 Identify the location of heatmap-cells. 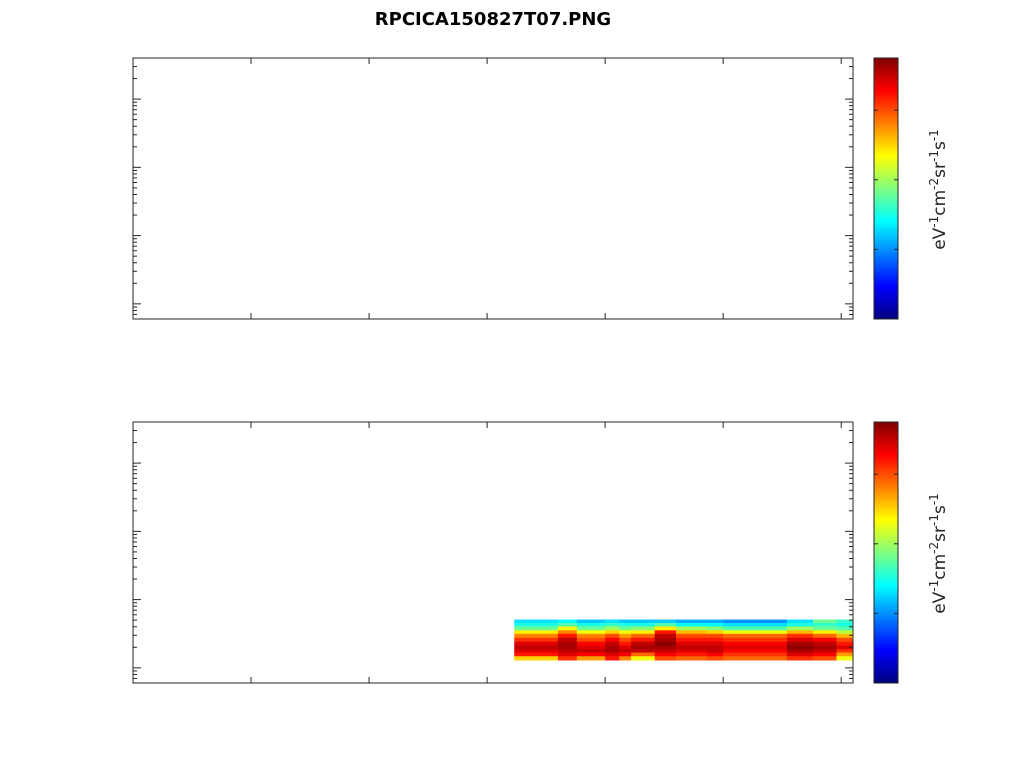
(684, 640).